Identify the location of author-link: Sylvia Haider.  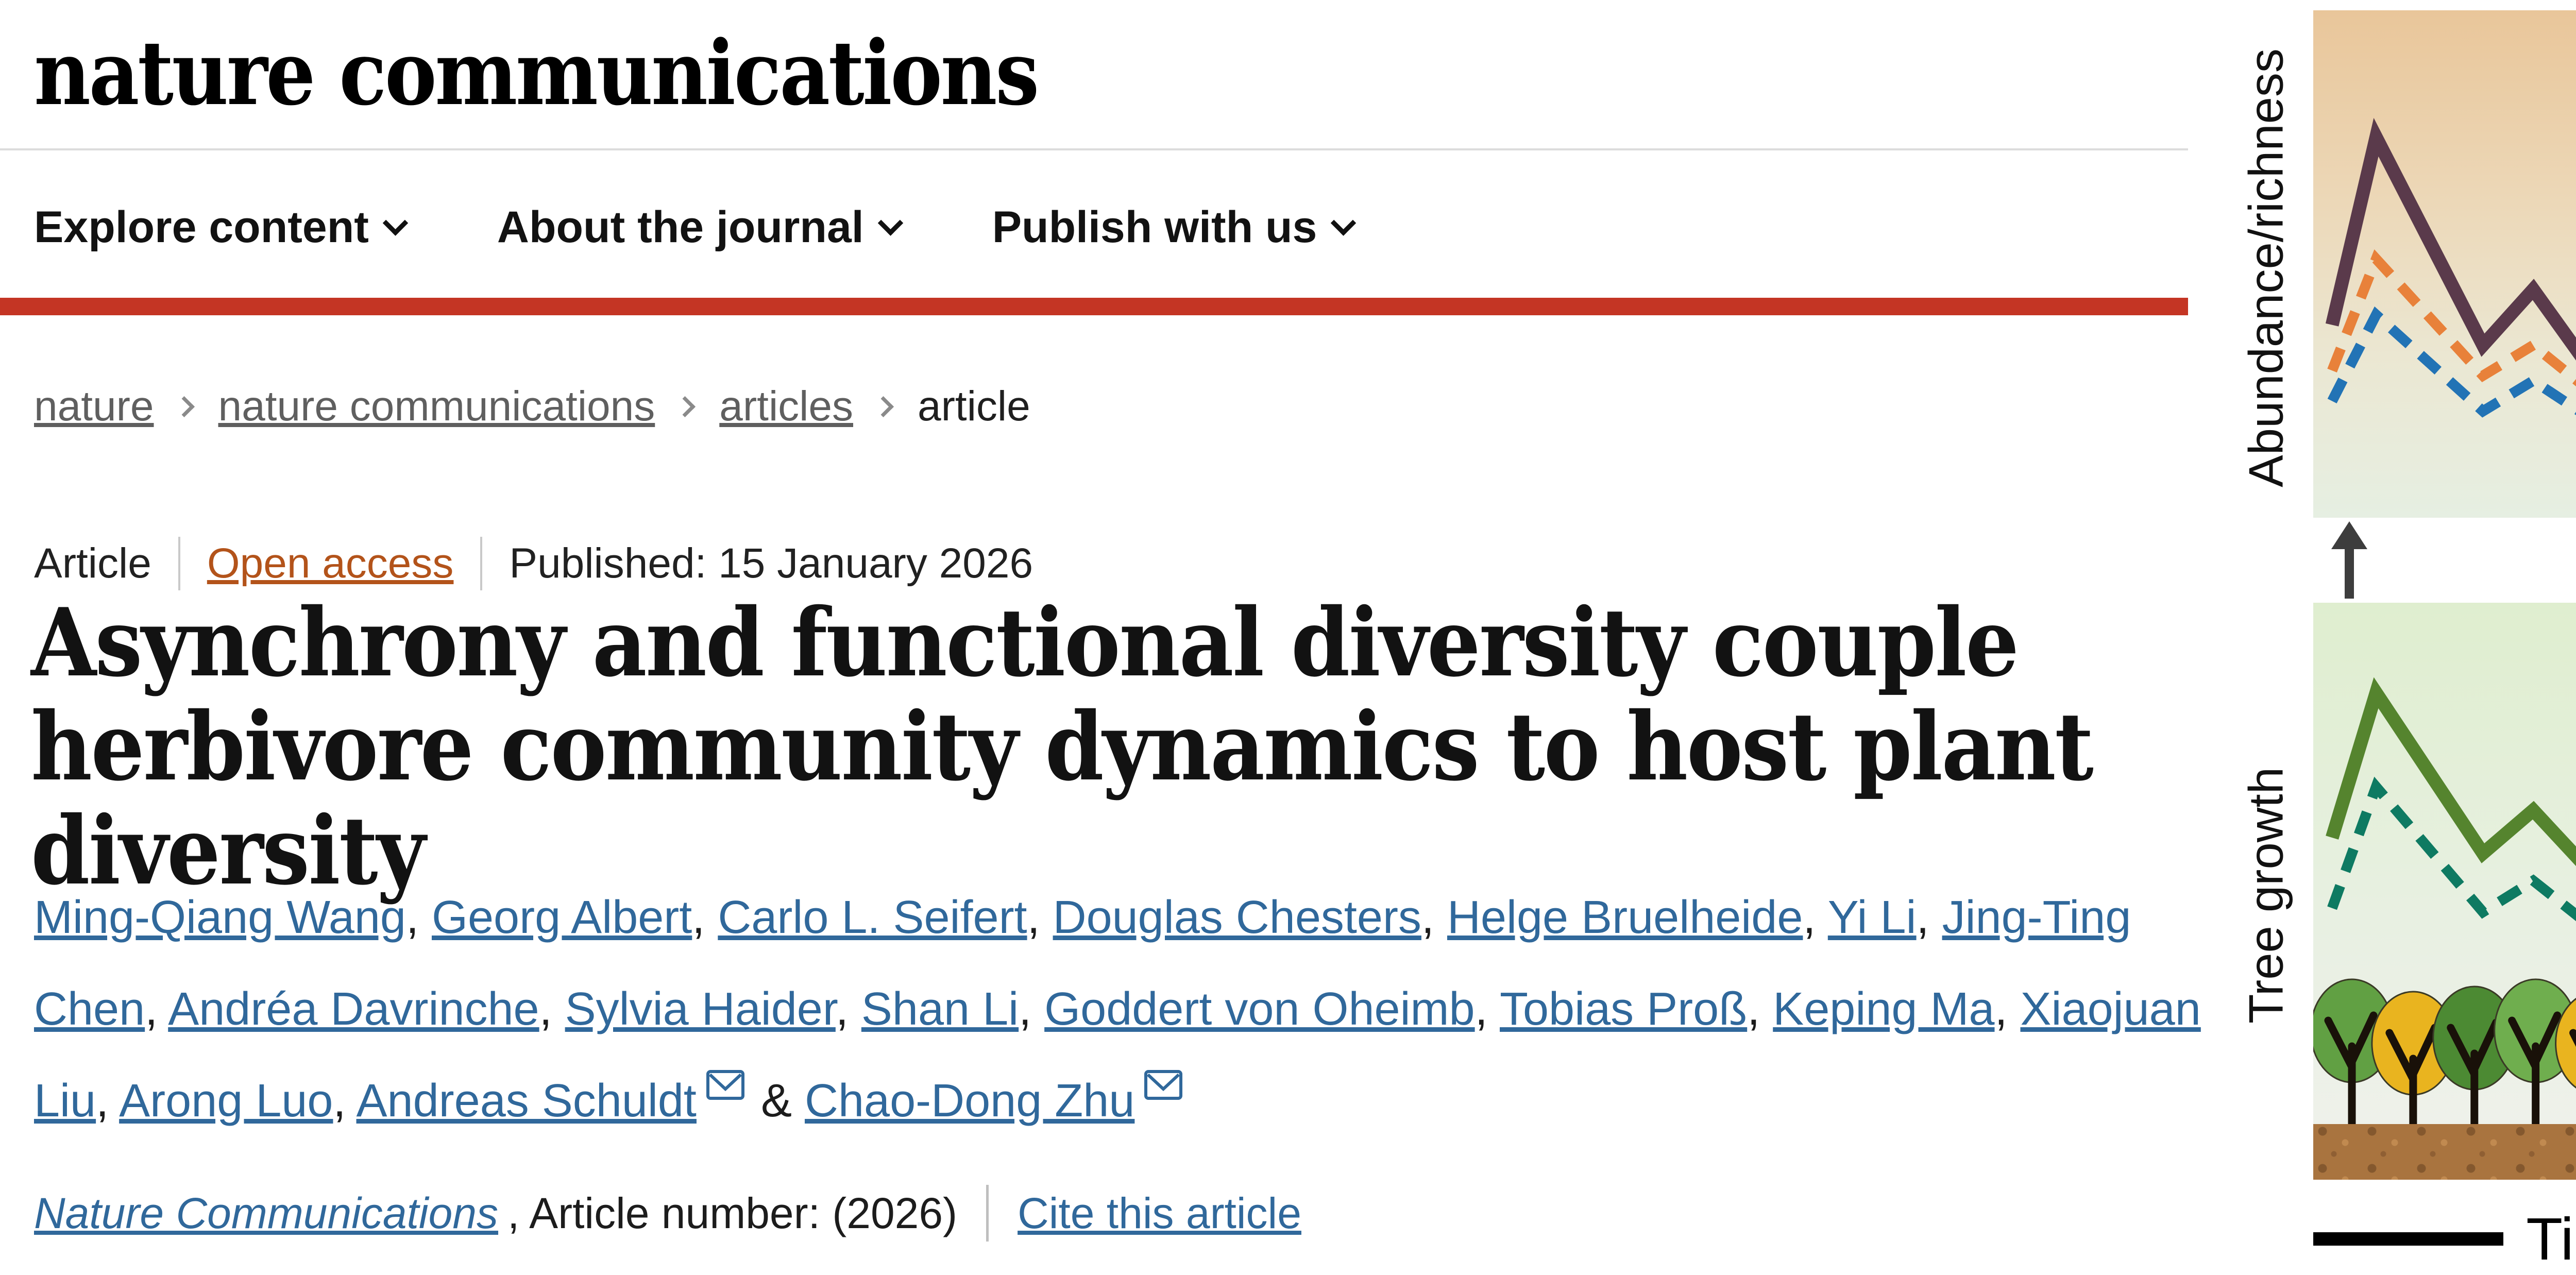
(700, 1009).